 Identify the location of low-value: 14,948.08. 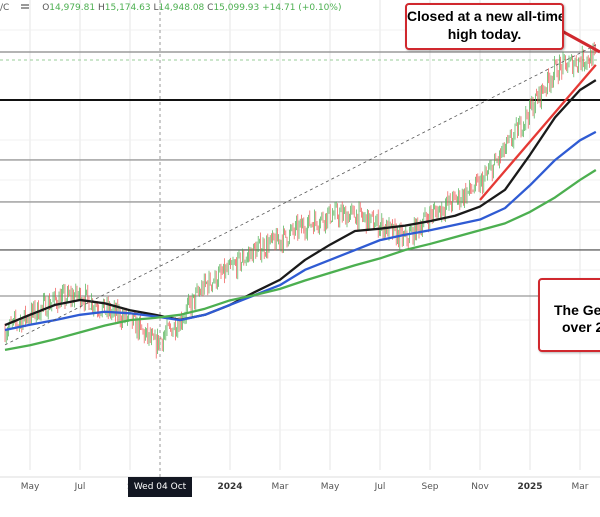
(181, 8).